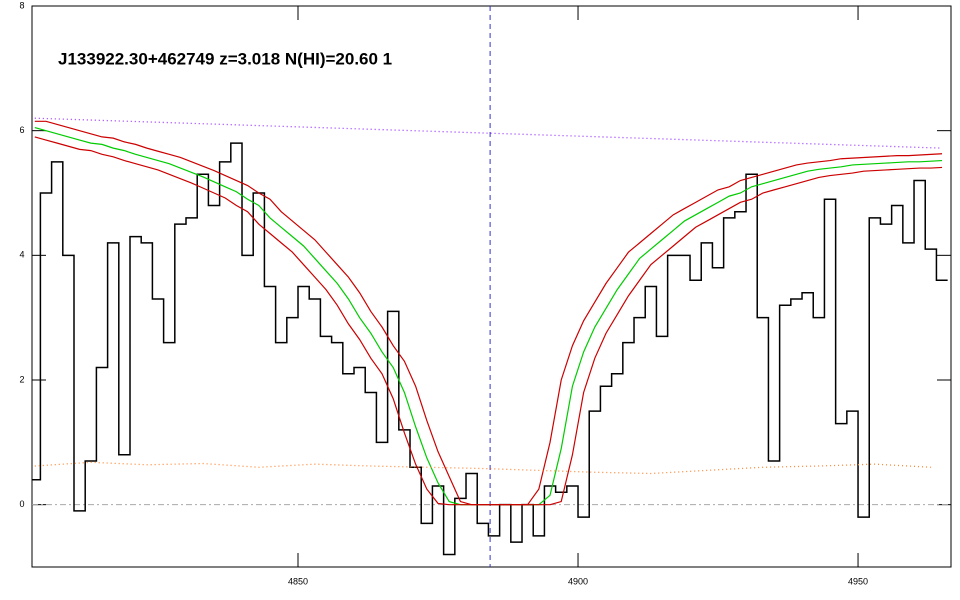 This screenshot has height=600, width=960. I want to click on y-tick-label: 2, so click(21, 379).